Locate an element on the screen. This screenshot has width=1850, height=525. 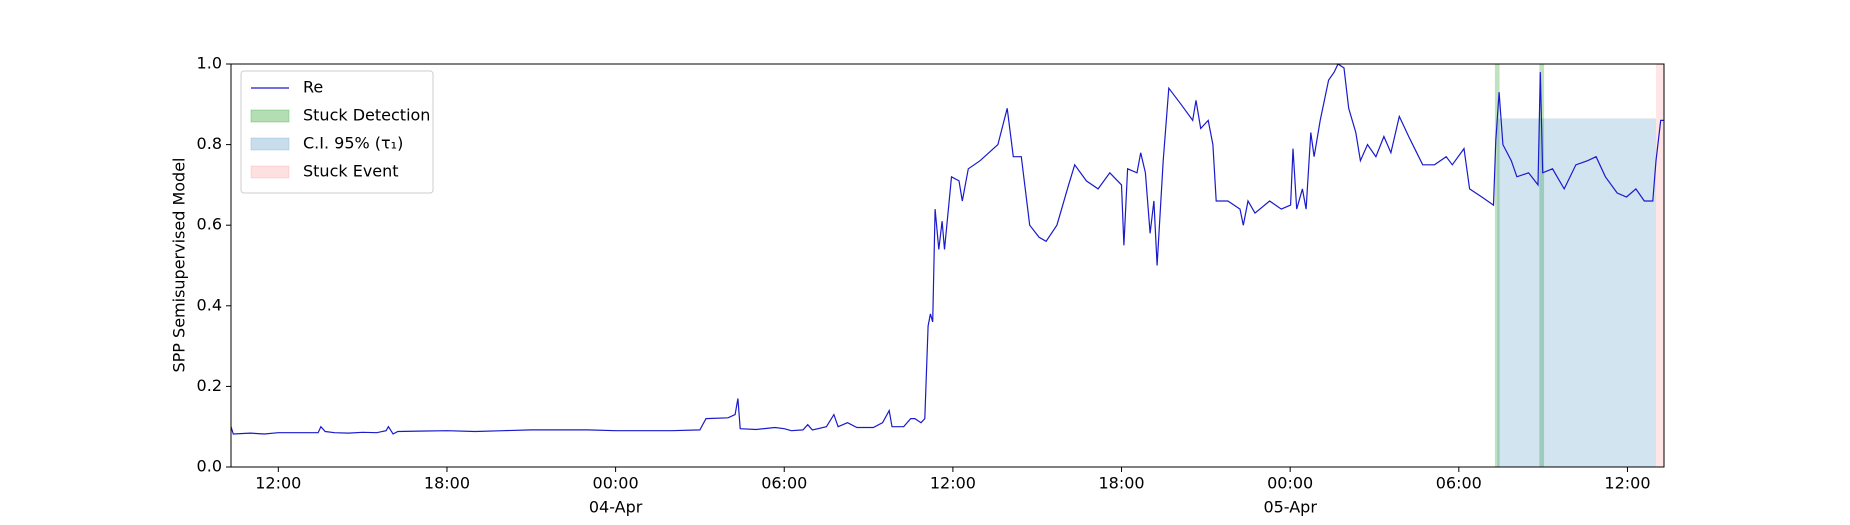
y-tick-label: 0.2 is located at coordinates (209, 385).